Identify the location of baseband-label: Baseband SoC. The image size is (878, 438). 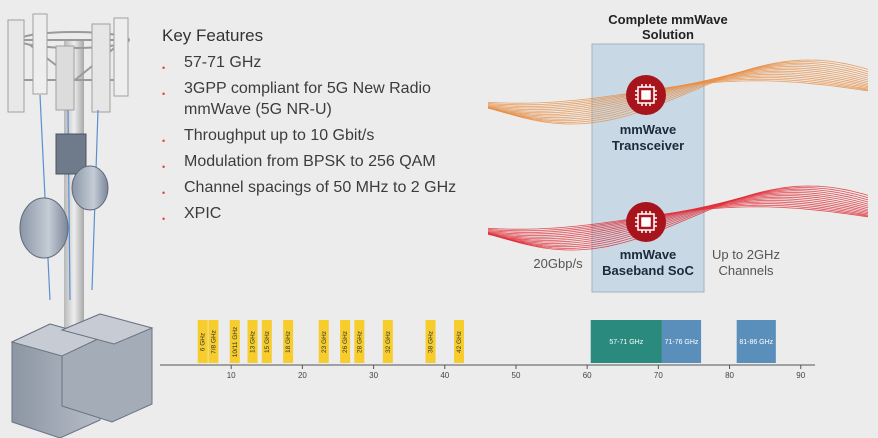
(648, 270).